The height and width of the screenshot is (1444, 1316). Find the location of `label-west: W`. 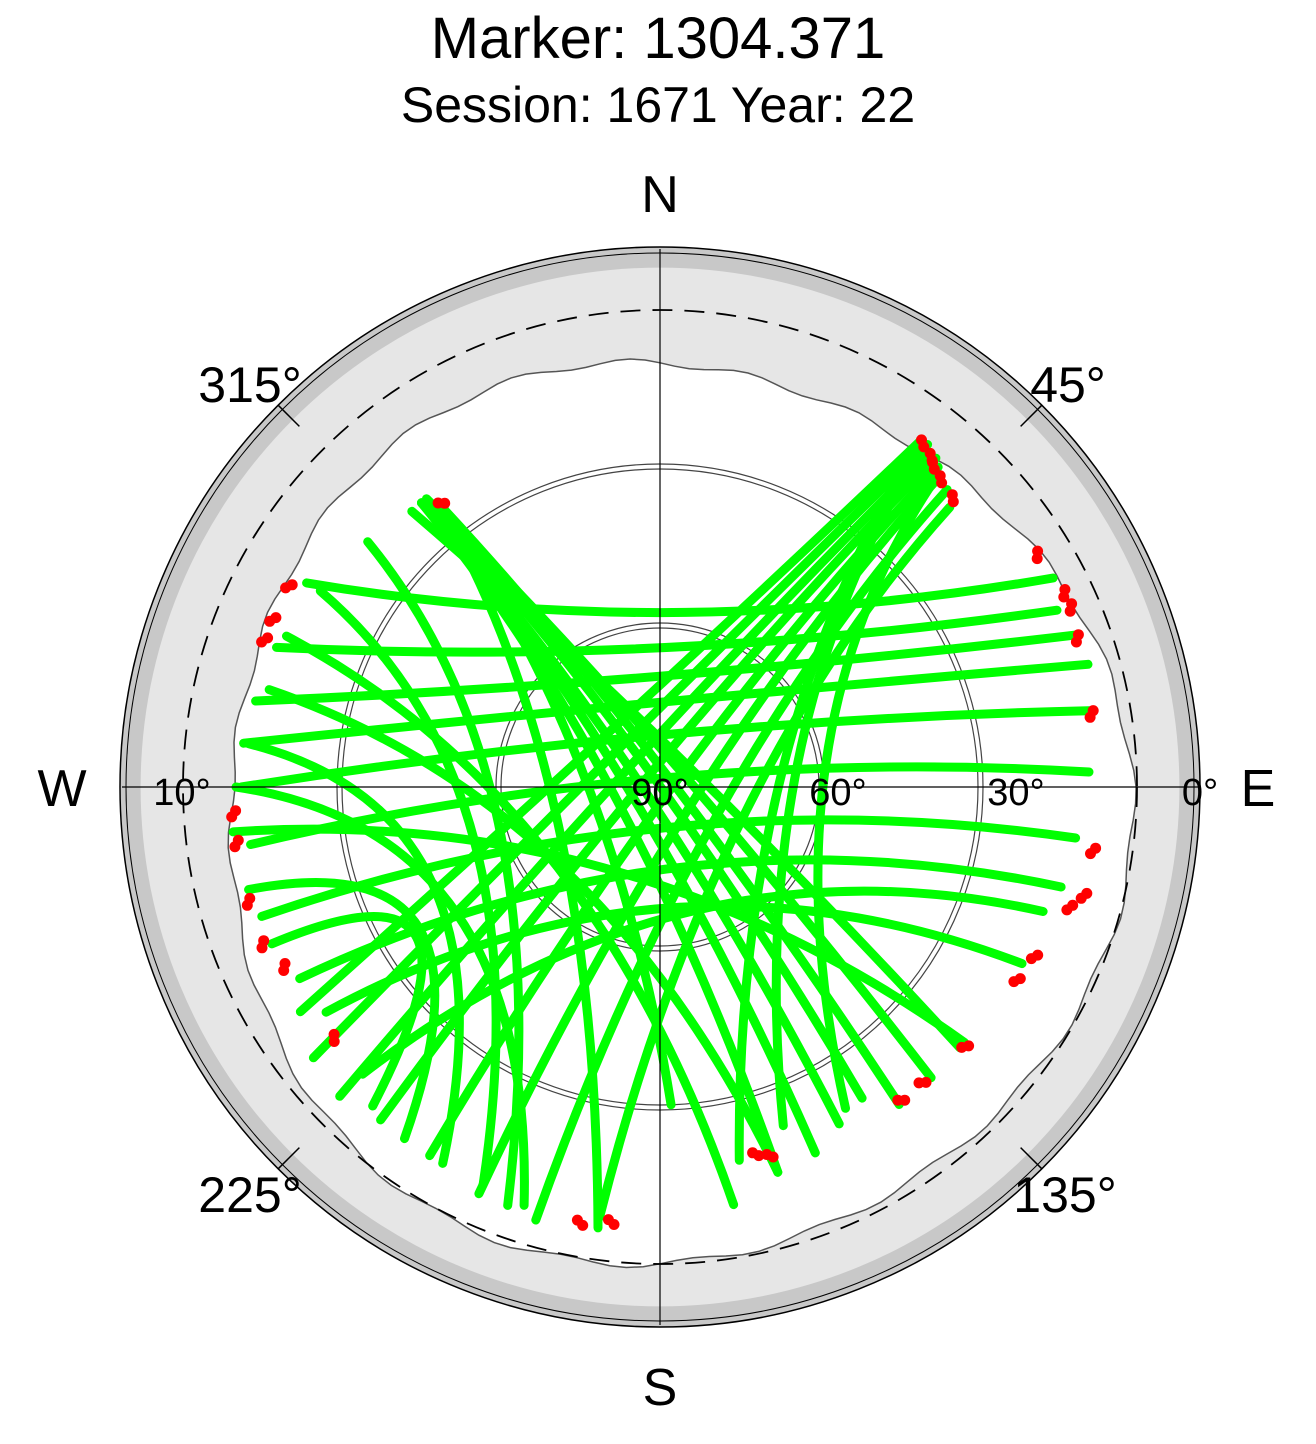

label-west: W is located at coordinates (61, 789).